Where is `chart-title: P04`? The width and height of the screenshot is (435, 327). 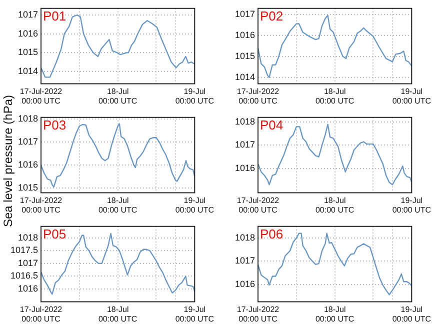
chart-title: P04 is located at coordinates (272, 124).